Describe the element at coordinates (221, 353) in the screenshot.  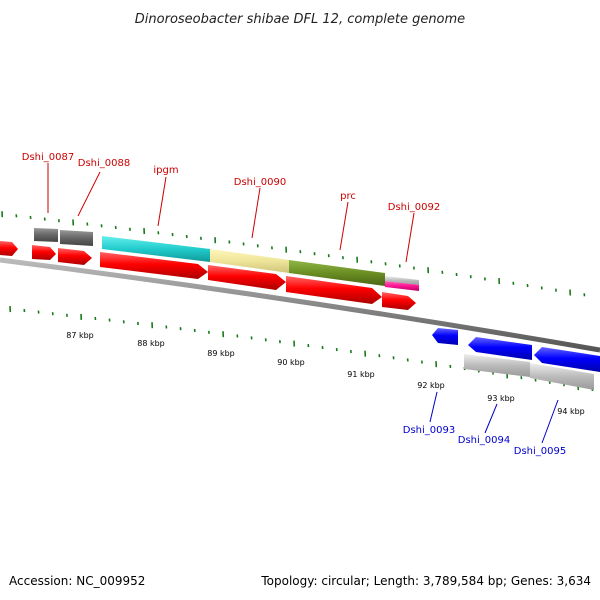
I see `kbp-label: 89 kbp` at that location.